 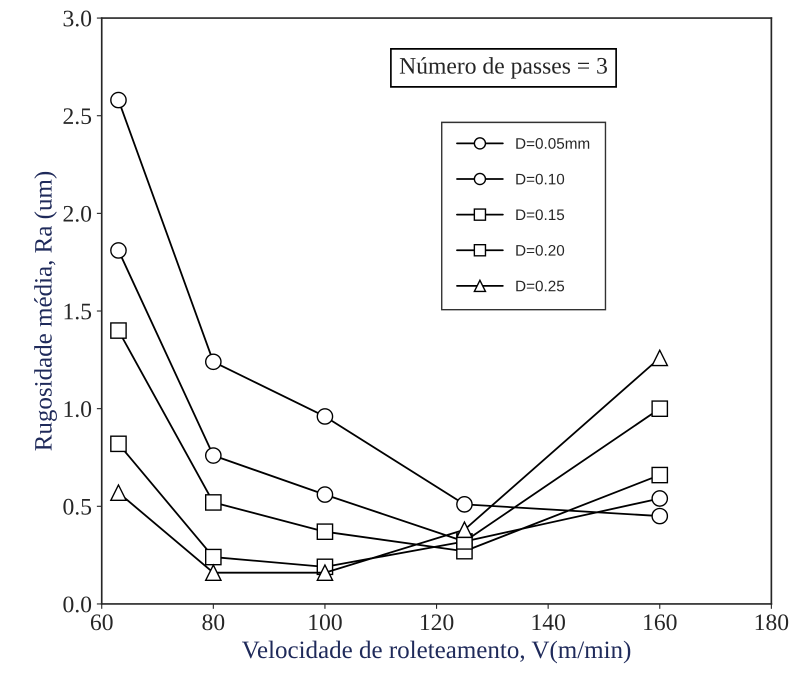 What do you see at coordinates (77, 506) in the screenshot?
I see `y-tick-label: 0.5` at bounding box center [77, 506].